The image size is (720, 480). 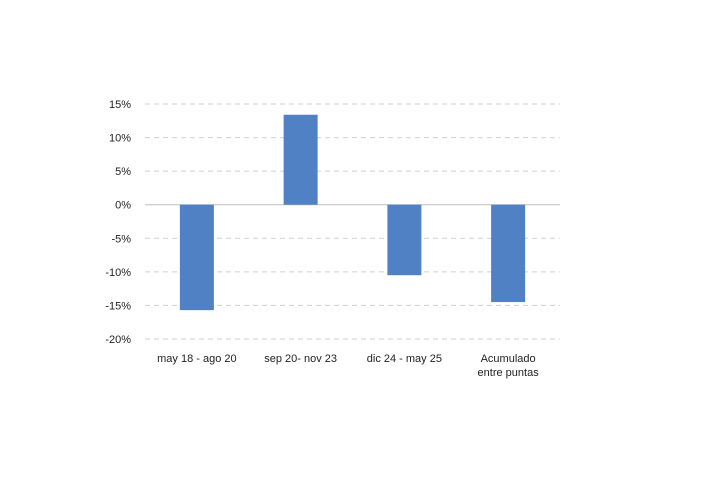 What do you see at coordinates (118, 306) in the screenshot?
I see `y-tick-label: -15%` at bounding box center [118, 306].